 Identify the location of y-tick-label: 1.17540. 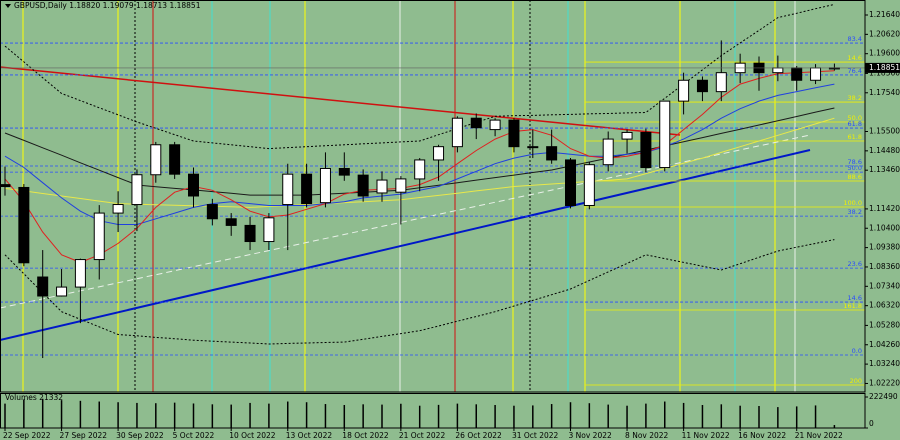
(884, 92).